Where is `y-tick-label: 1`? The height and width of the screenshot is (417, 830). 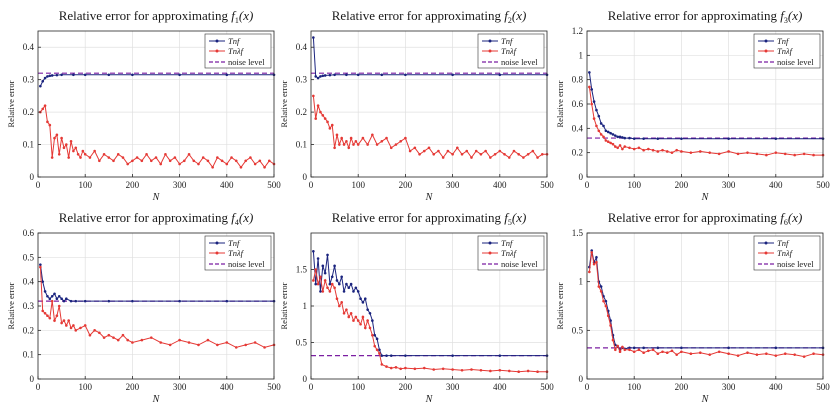 y-tick-label: 1 is located at coordinates (305, 306).